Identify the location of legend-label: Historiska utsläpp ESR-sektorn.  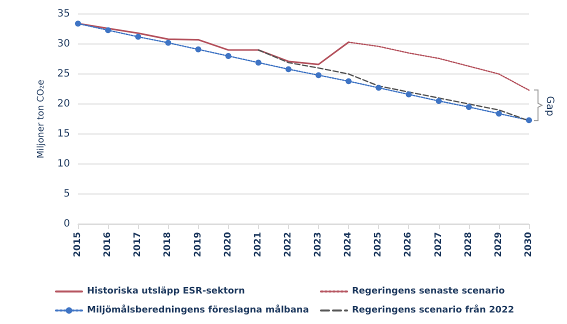
(166, 291).